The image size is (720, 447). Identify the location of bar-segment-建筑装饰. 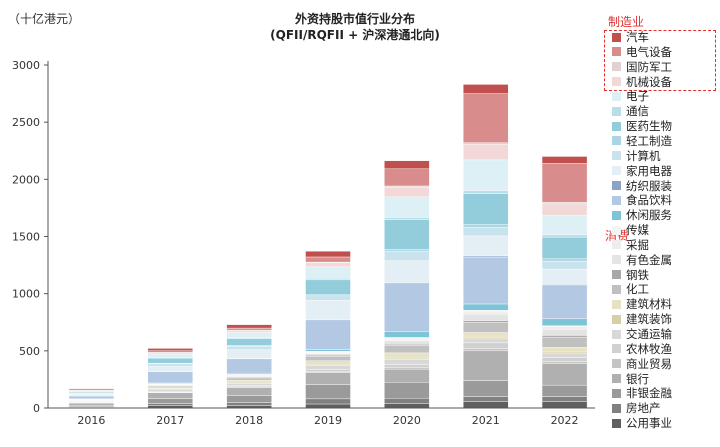
(407, 358).